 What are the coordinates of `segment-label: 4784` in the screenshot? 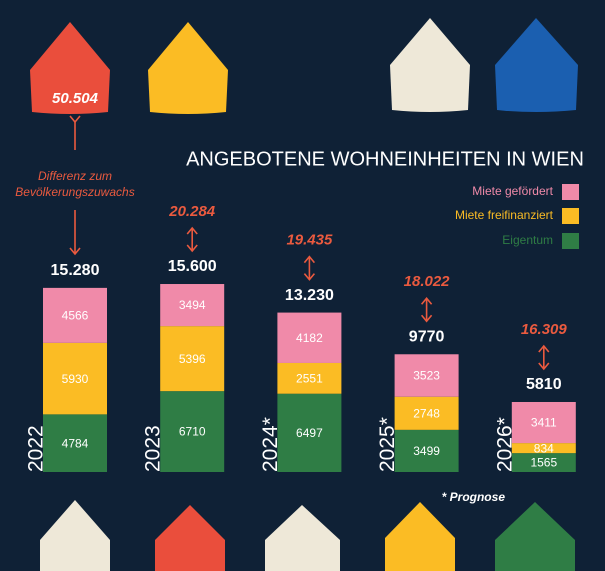 It's located at (75, 443).